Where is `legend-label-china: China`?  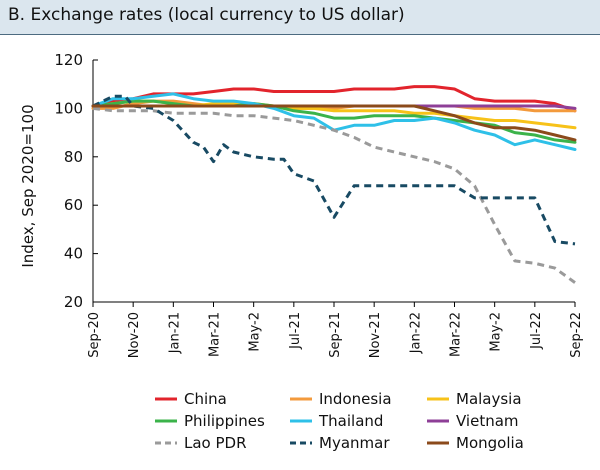 legend-label-china: China is located at coordinates (205, 399).